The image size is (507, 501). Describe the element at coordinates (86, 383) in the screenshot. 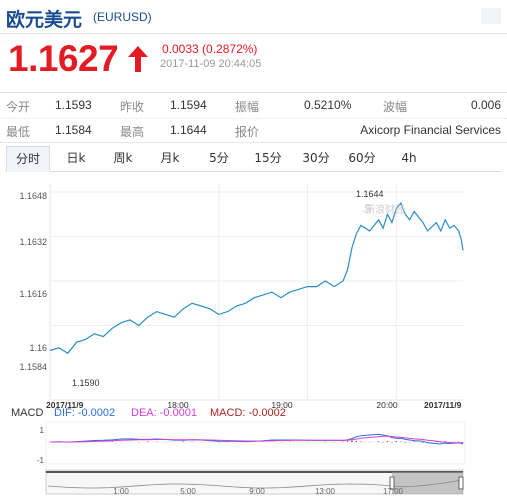

I see `min-price-label: 1.1590` at that location.